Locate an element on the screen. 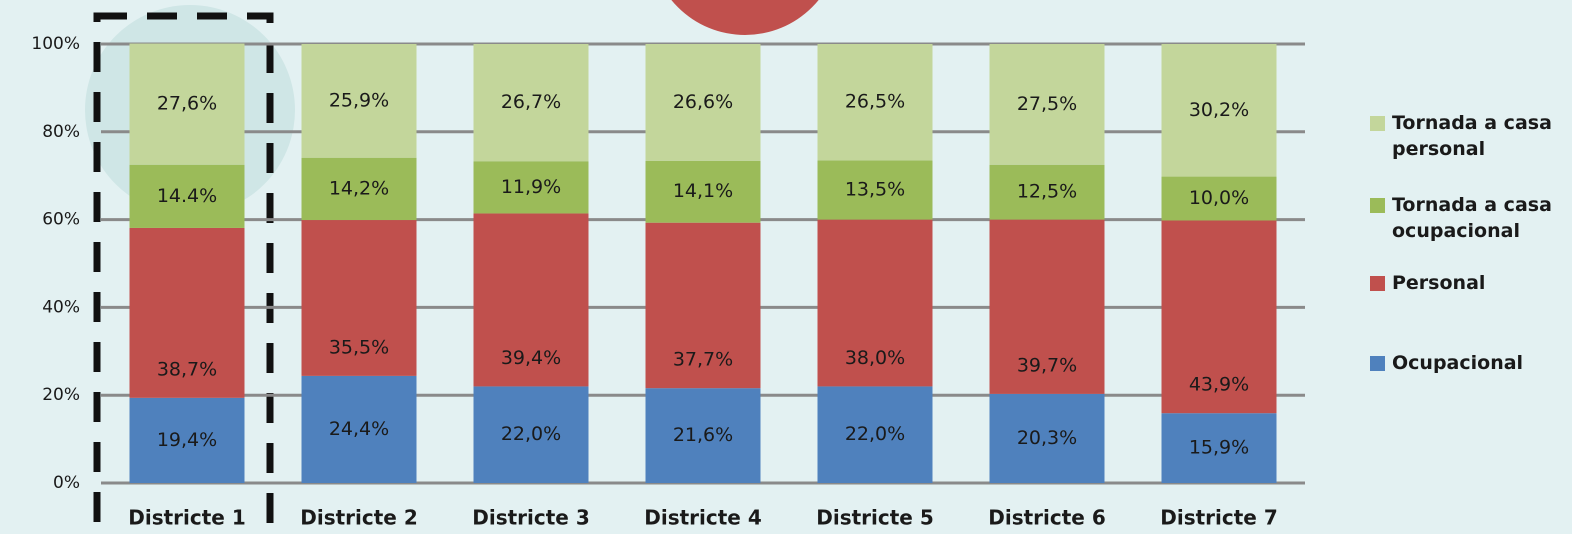  value-label: 25,9% is located at coordinates (359, 100).